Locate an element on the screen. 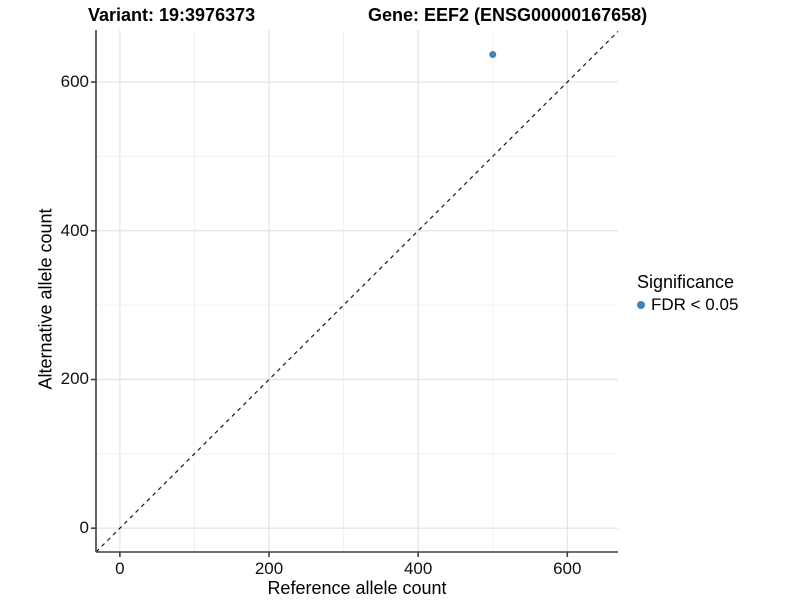  x-axis-title: Reference allele count is located at coordinates (357, 588).